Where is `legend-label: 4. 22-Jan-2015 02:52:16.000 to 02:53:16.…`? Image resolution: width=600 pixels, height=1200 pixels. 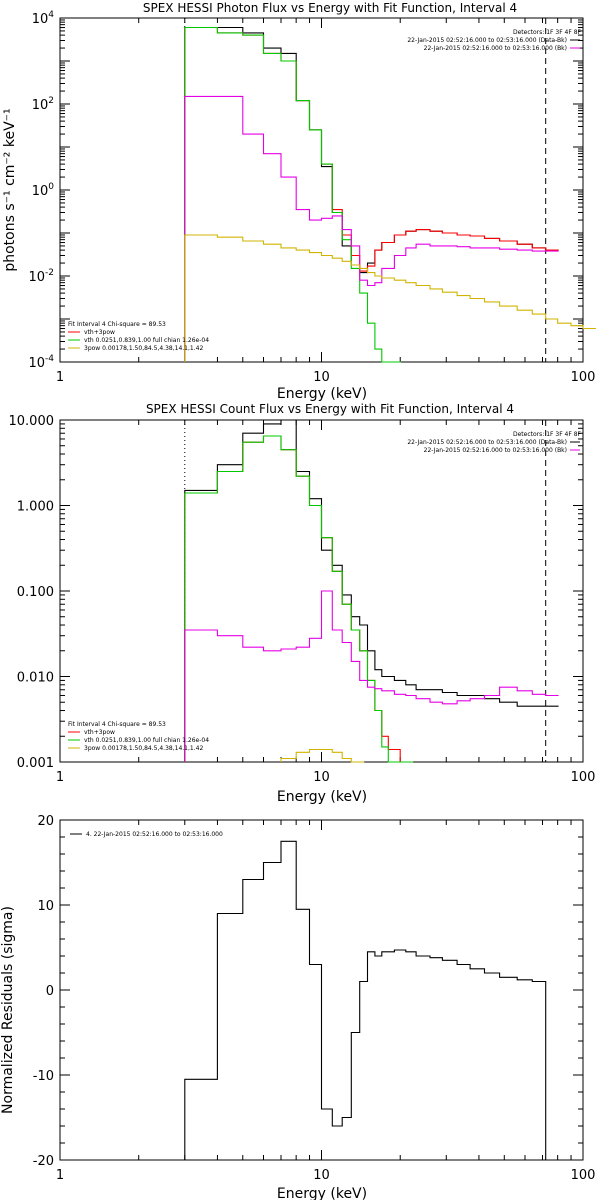 legend-label: 4. 22-Jan-2015 02:52:16.000 to 02:53:16.… is located at coordinates (154, 834).